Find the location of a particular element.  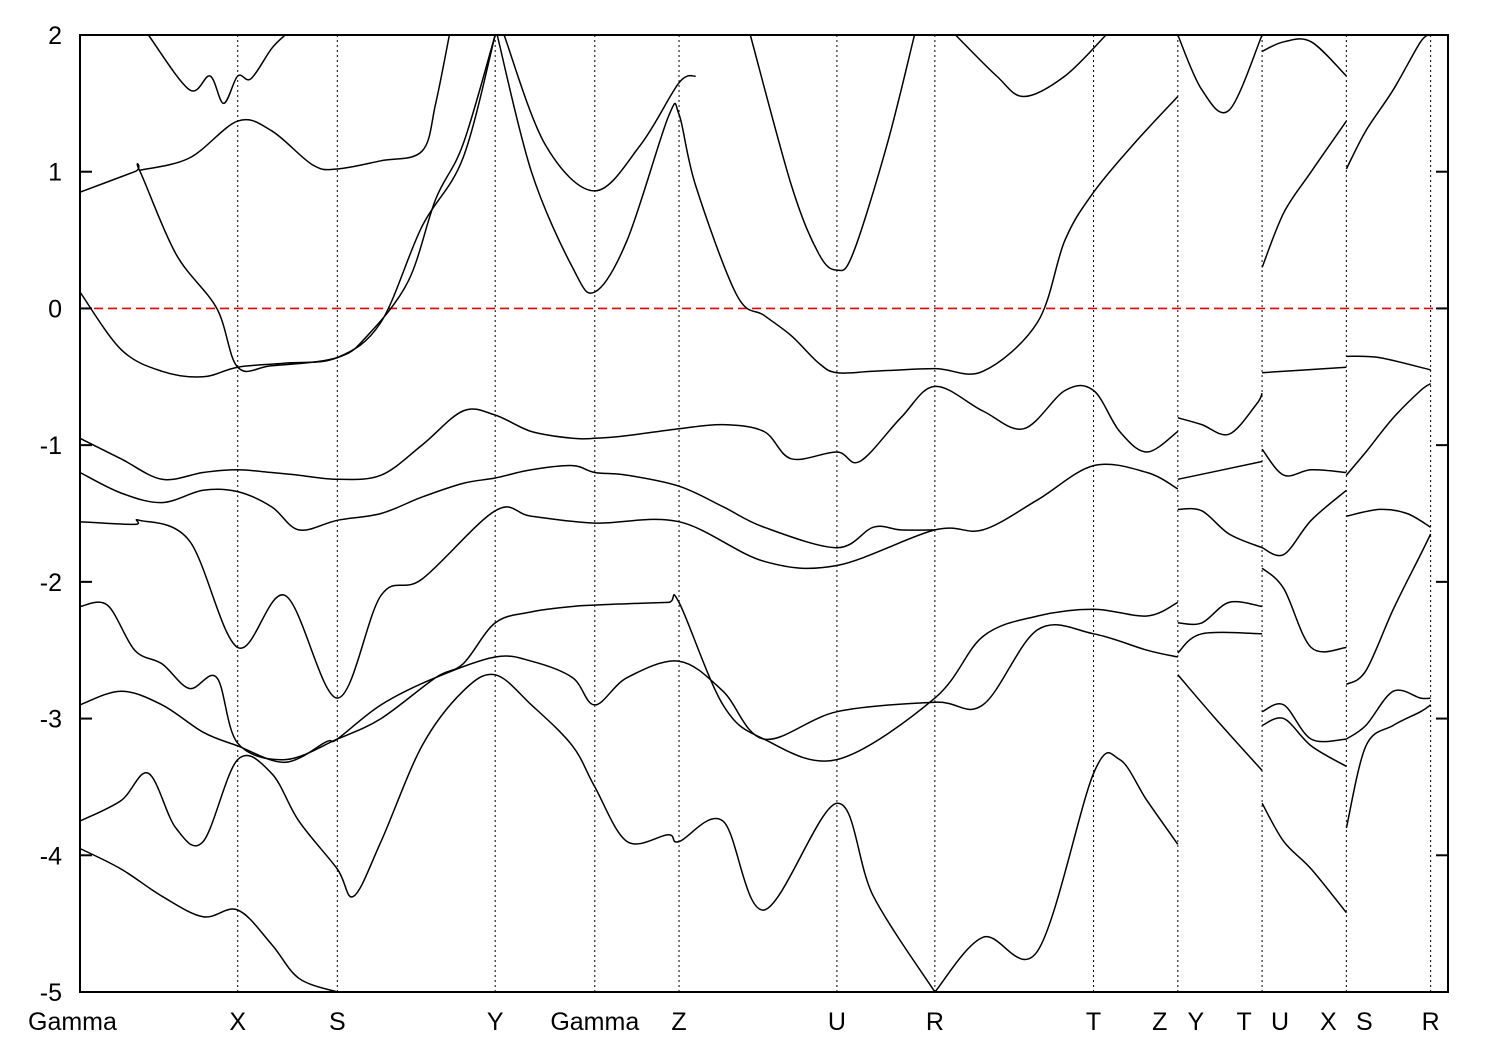

y-tick-label: 2 is located at coordinates (55, 36).